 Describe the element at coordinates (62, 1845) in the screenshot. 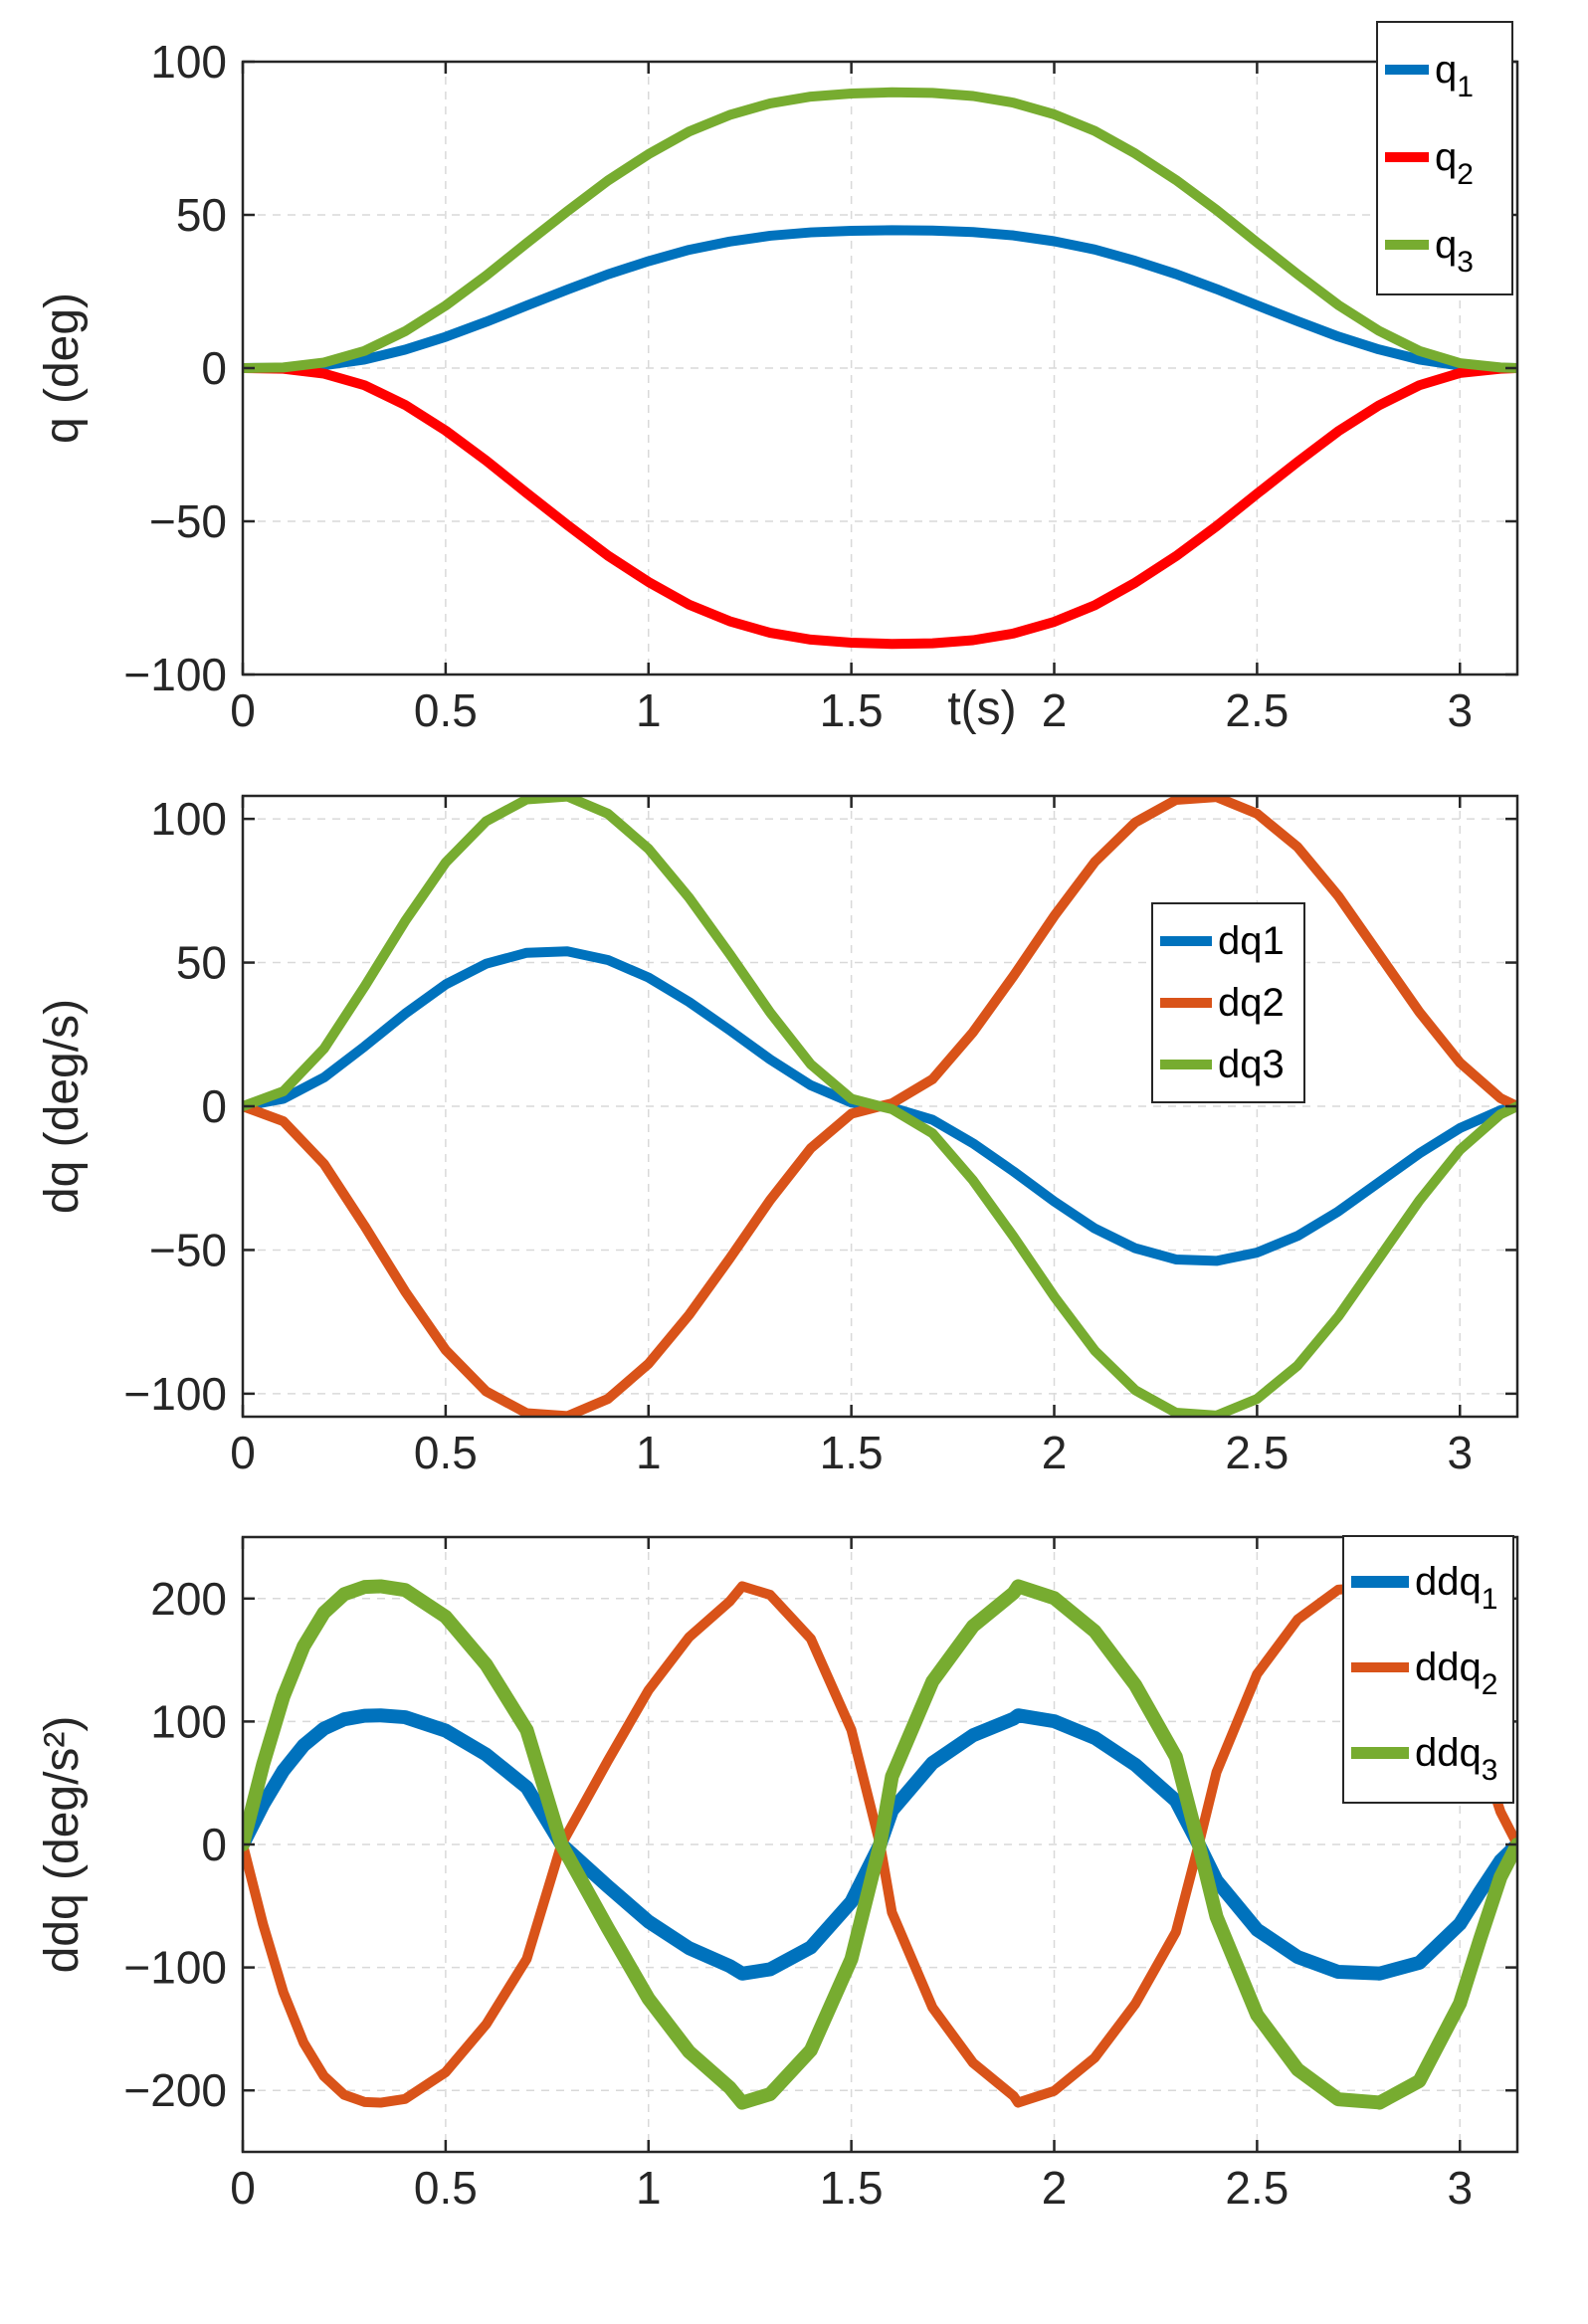

I see `y-axis-title: ddq (deg/s²)` at that location.